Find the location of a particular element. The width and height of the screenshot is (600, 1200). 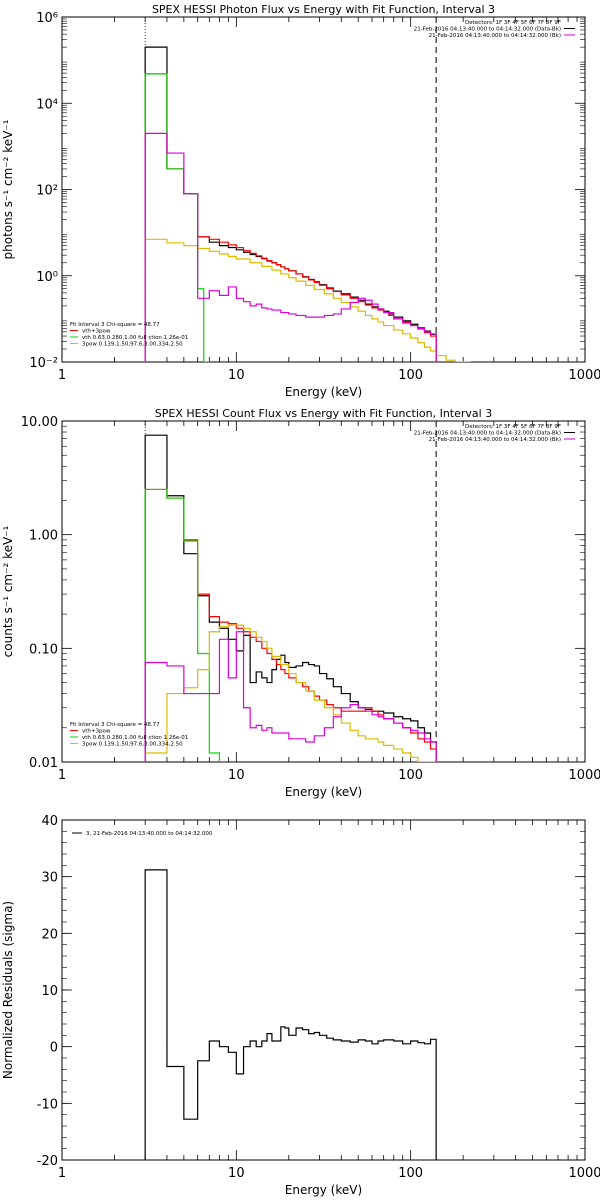

y-tick-label: 10.00 is located at coordinates (39, 422).